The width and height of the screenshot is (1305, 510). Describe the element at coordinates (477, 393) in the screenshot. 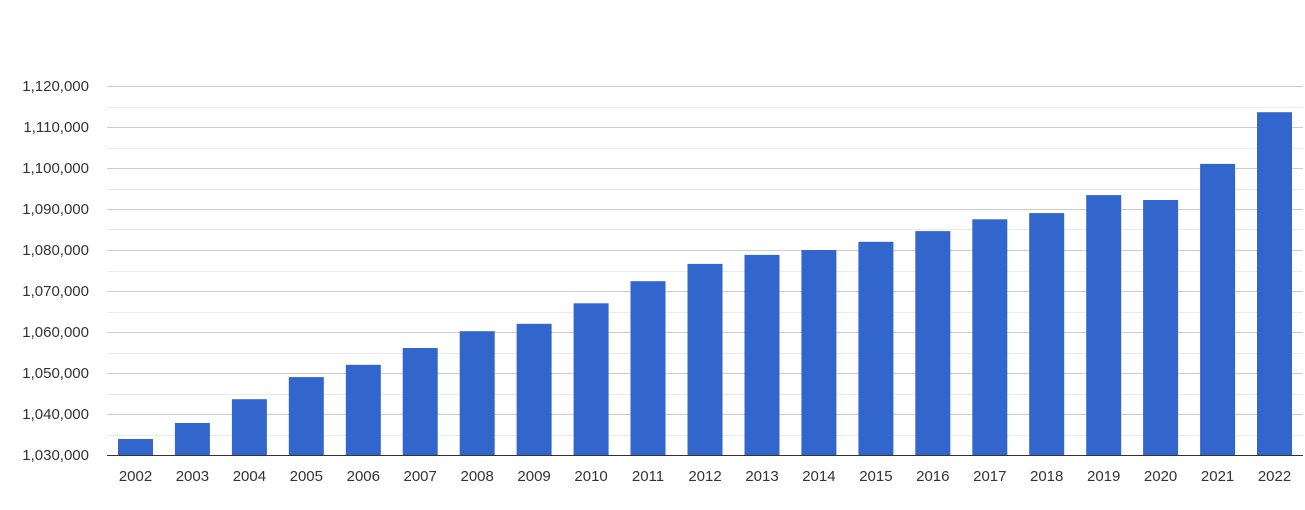

I see `bar-2008` at that location.